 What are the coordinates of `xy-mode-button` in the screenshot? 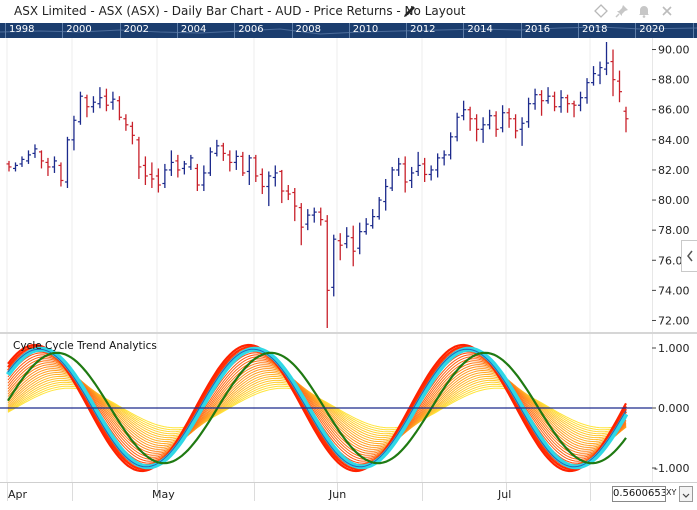 It's located at (686, 494).